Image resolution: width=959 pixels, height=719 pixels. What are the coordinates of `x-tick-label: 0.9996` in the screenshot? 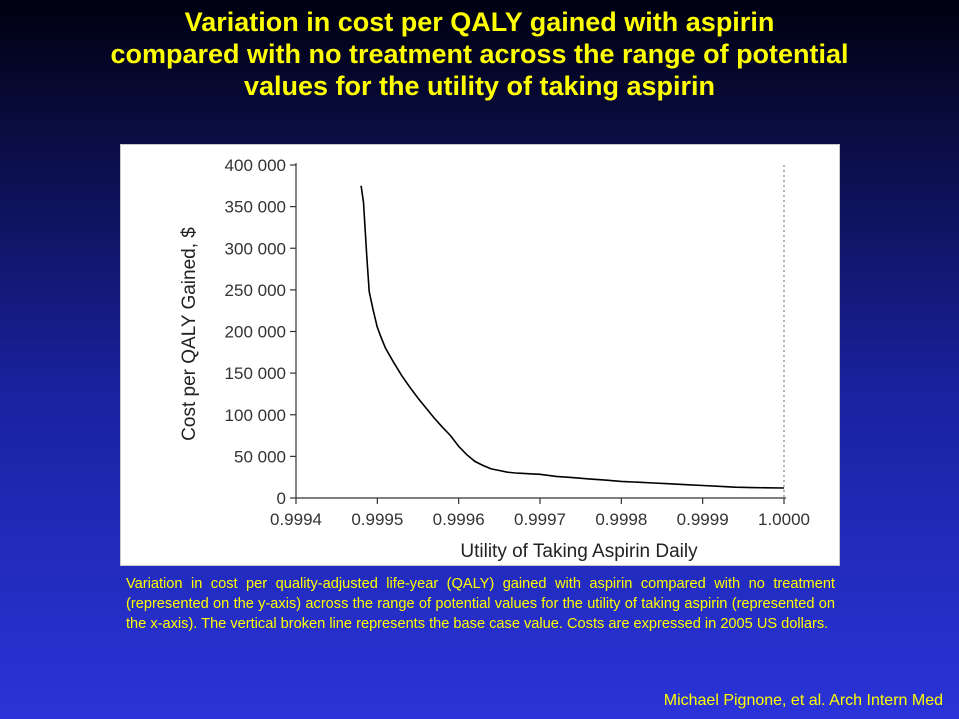 It's located at (459, 519).